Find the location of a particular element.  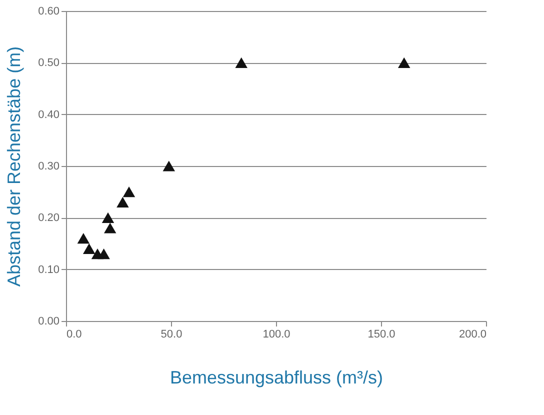

y-tick-label: 0.40 is located at coordinates (49, 114).